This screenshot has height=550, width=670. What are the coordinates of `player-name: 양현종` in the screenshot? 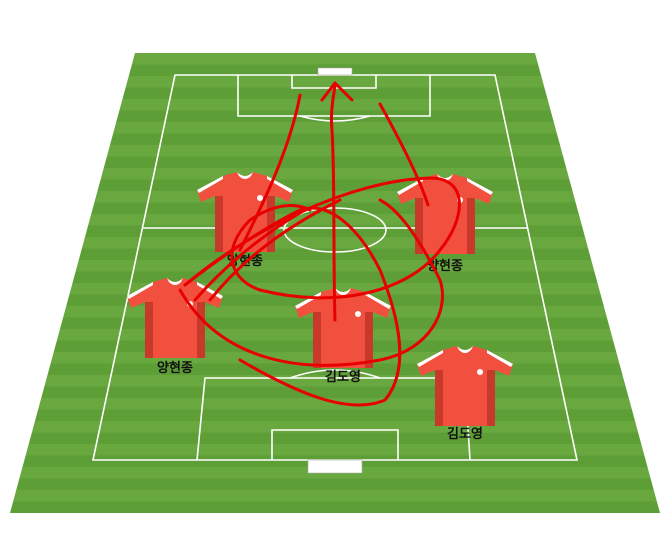 It's located at (175, 368).